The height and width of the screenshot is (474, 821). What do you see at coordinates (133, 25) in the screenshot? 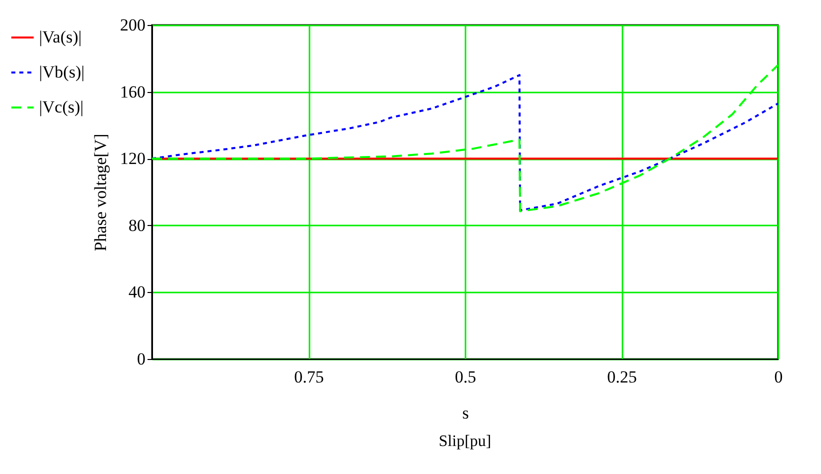
I see `y-tick-label: 200` at bounding box center [133, 25].